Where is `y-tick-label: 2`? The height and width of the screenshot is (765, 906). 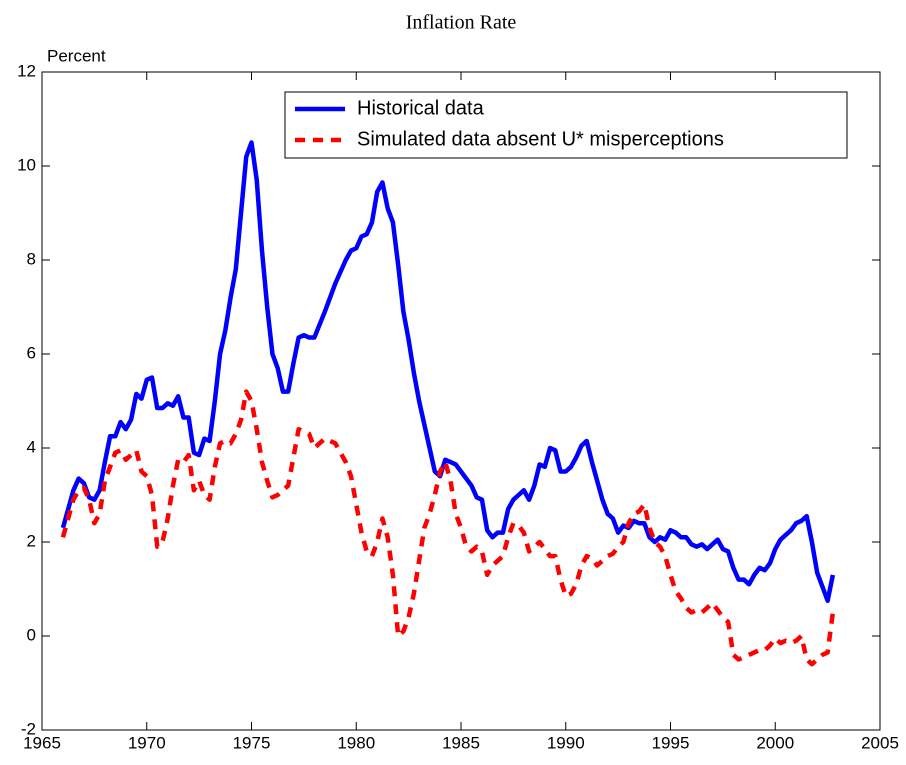
y-tick-label: 2 is located at coordinates (31, 540).